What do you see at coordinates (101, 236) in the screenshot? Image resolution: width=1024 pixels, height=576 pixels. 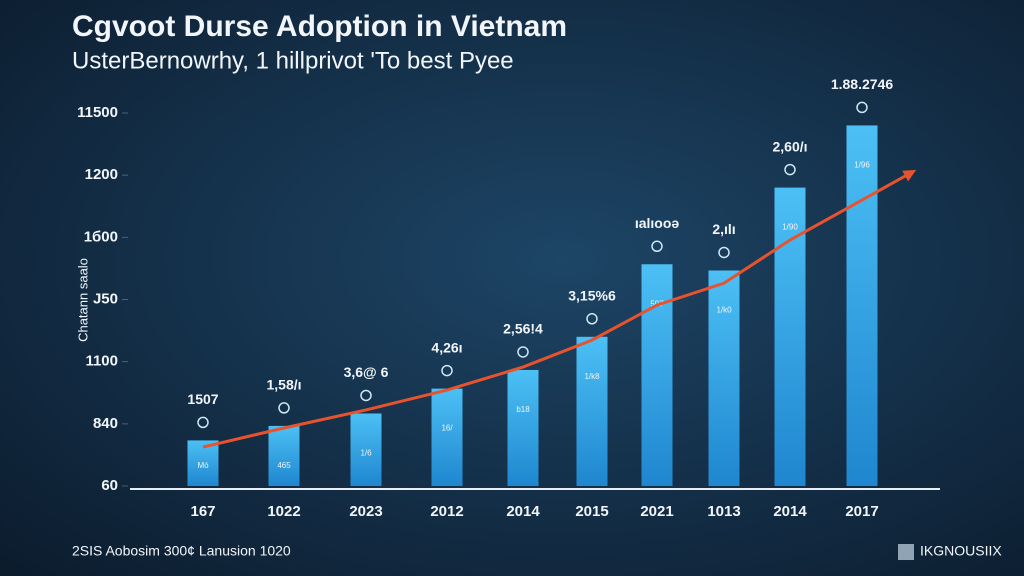 I see `y-tick-label: 1б00` at bounding box center [101, 236].